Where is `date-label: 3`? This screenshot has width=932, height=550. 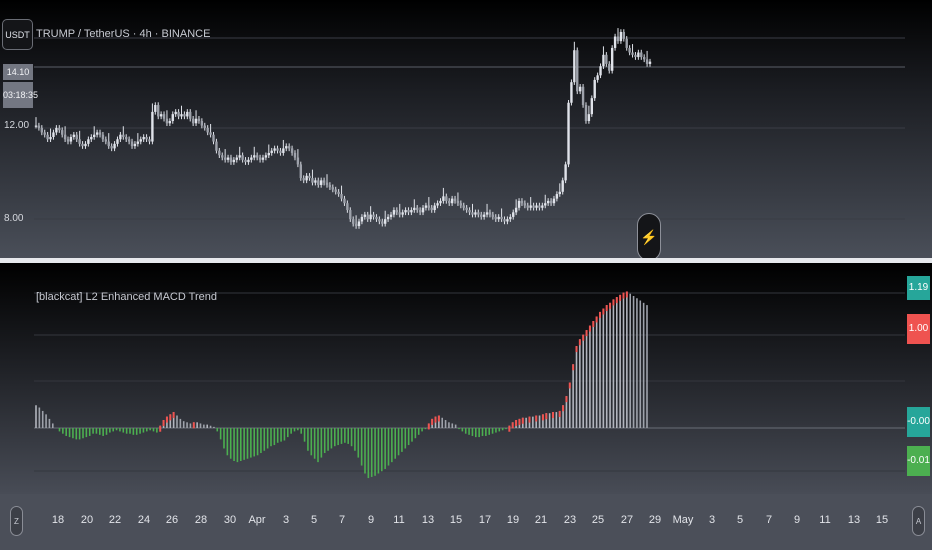
date-label: 3 is located at coordinates (286, 520).